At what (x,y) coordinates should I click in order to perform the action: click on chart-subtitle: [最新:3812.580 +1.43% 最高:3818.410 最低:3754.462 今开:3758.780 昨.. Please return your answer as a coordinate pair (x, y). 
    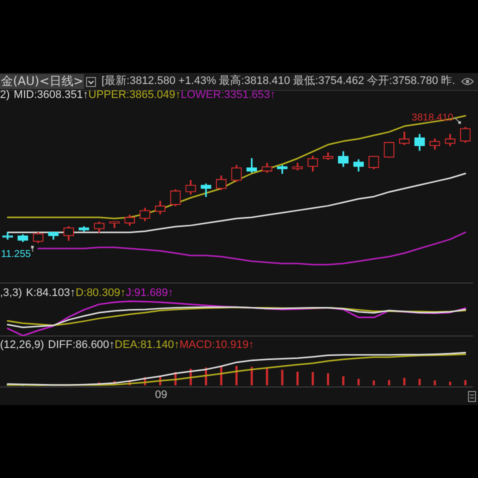
    Looking at the image, I should click on (278, 81).